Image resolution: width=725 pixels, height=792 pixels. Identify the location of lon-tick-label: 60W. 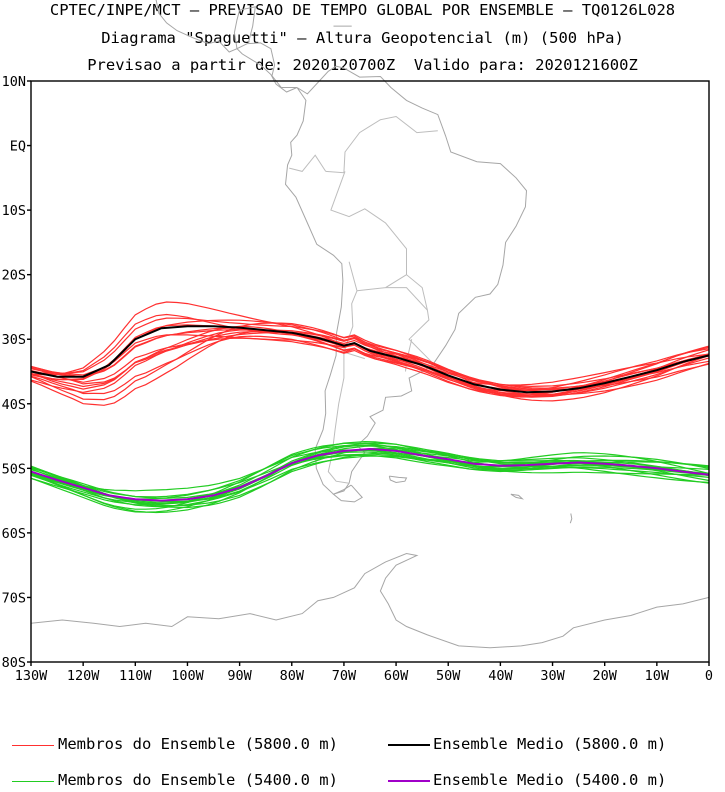
(396, 676).